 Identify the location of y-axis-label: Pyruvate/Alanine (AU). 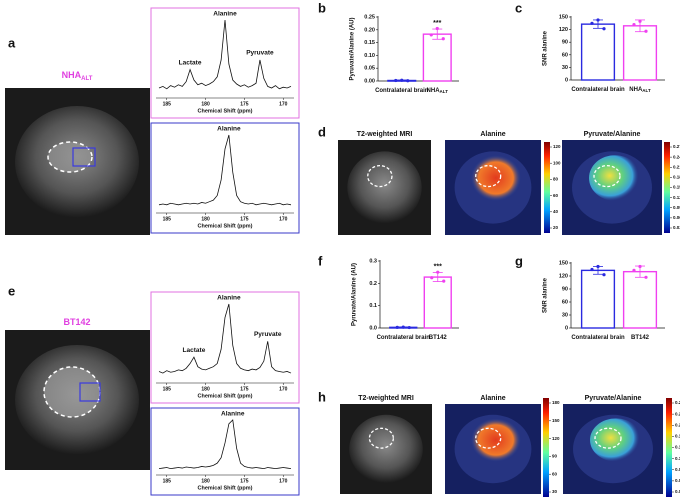
(353, 48).